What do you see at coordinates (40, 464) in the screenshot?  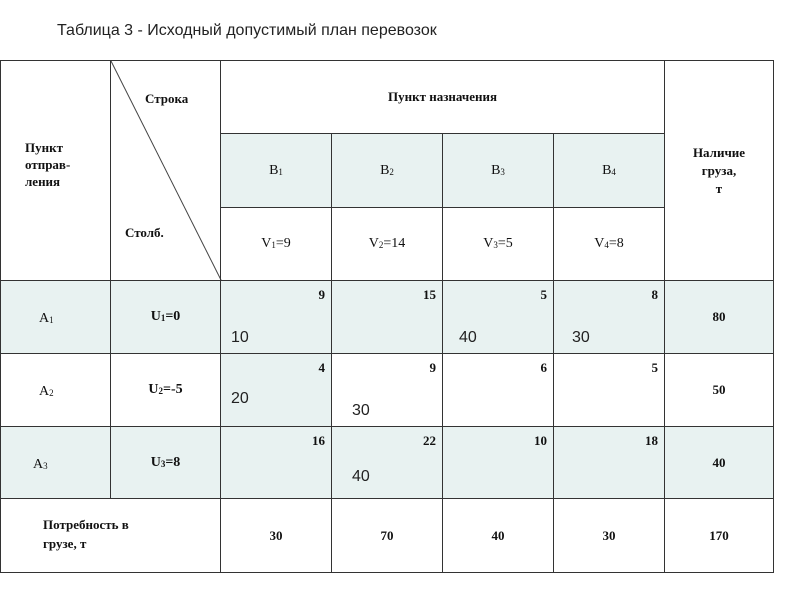 I see `row-a3-label: A3` at bounding box center [40, 464].